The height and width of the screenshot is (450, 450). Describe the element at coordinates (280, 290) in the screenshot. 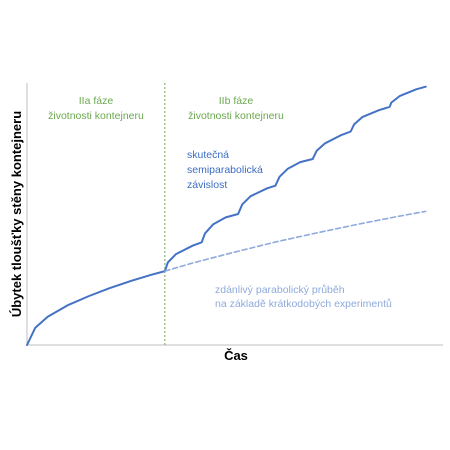

I see `apparent-curve-label-line-1: zdánlivý parabolický průběh` at that location.